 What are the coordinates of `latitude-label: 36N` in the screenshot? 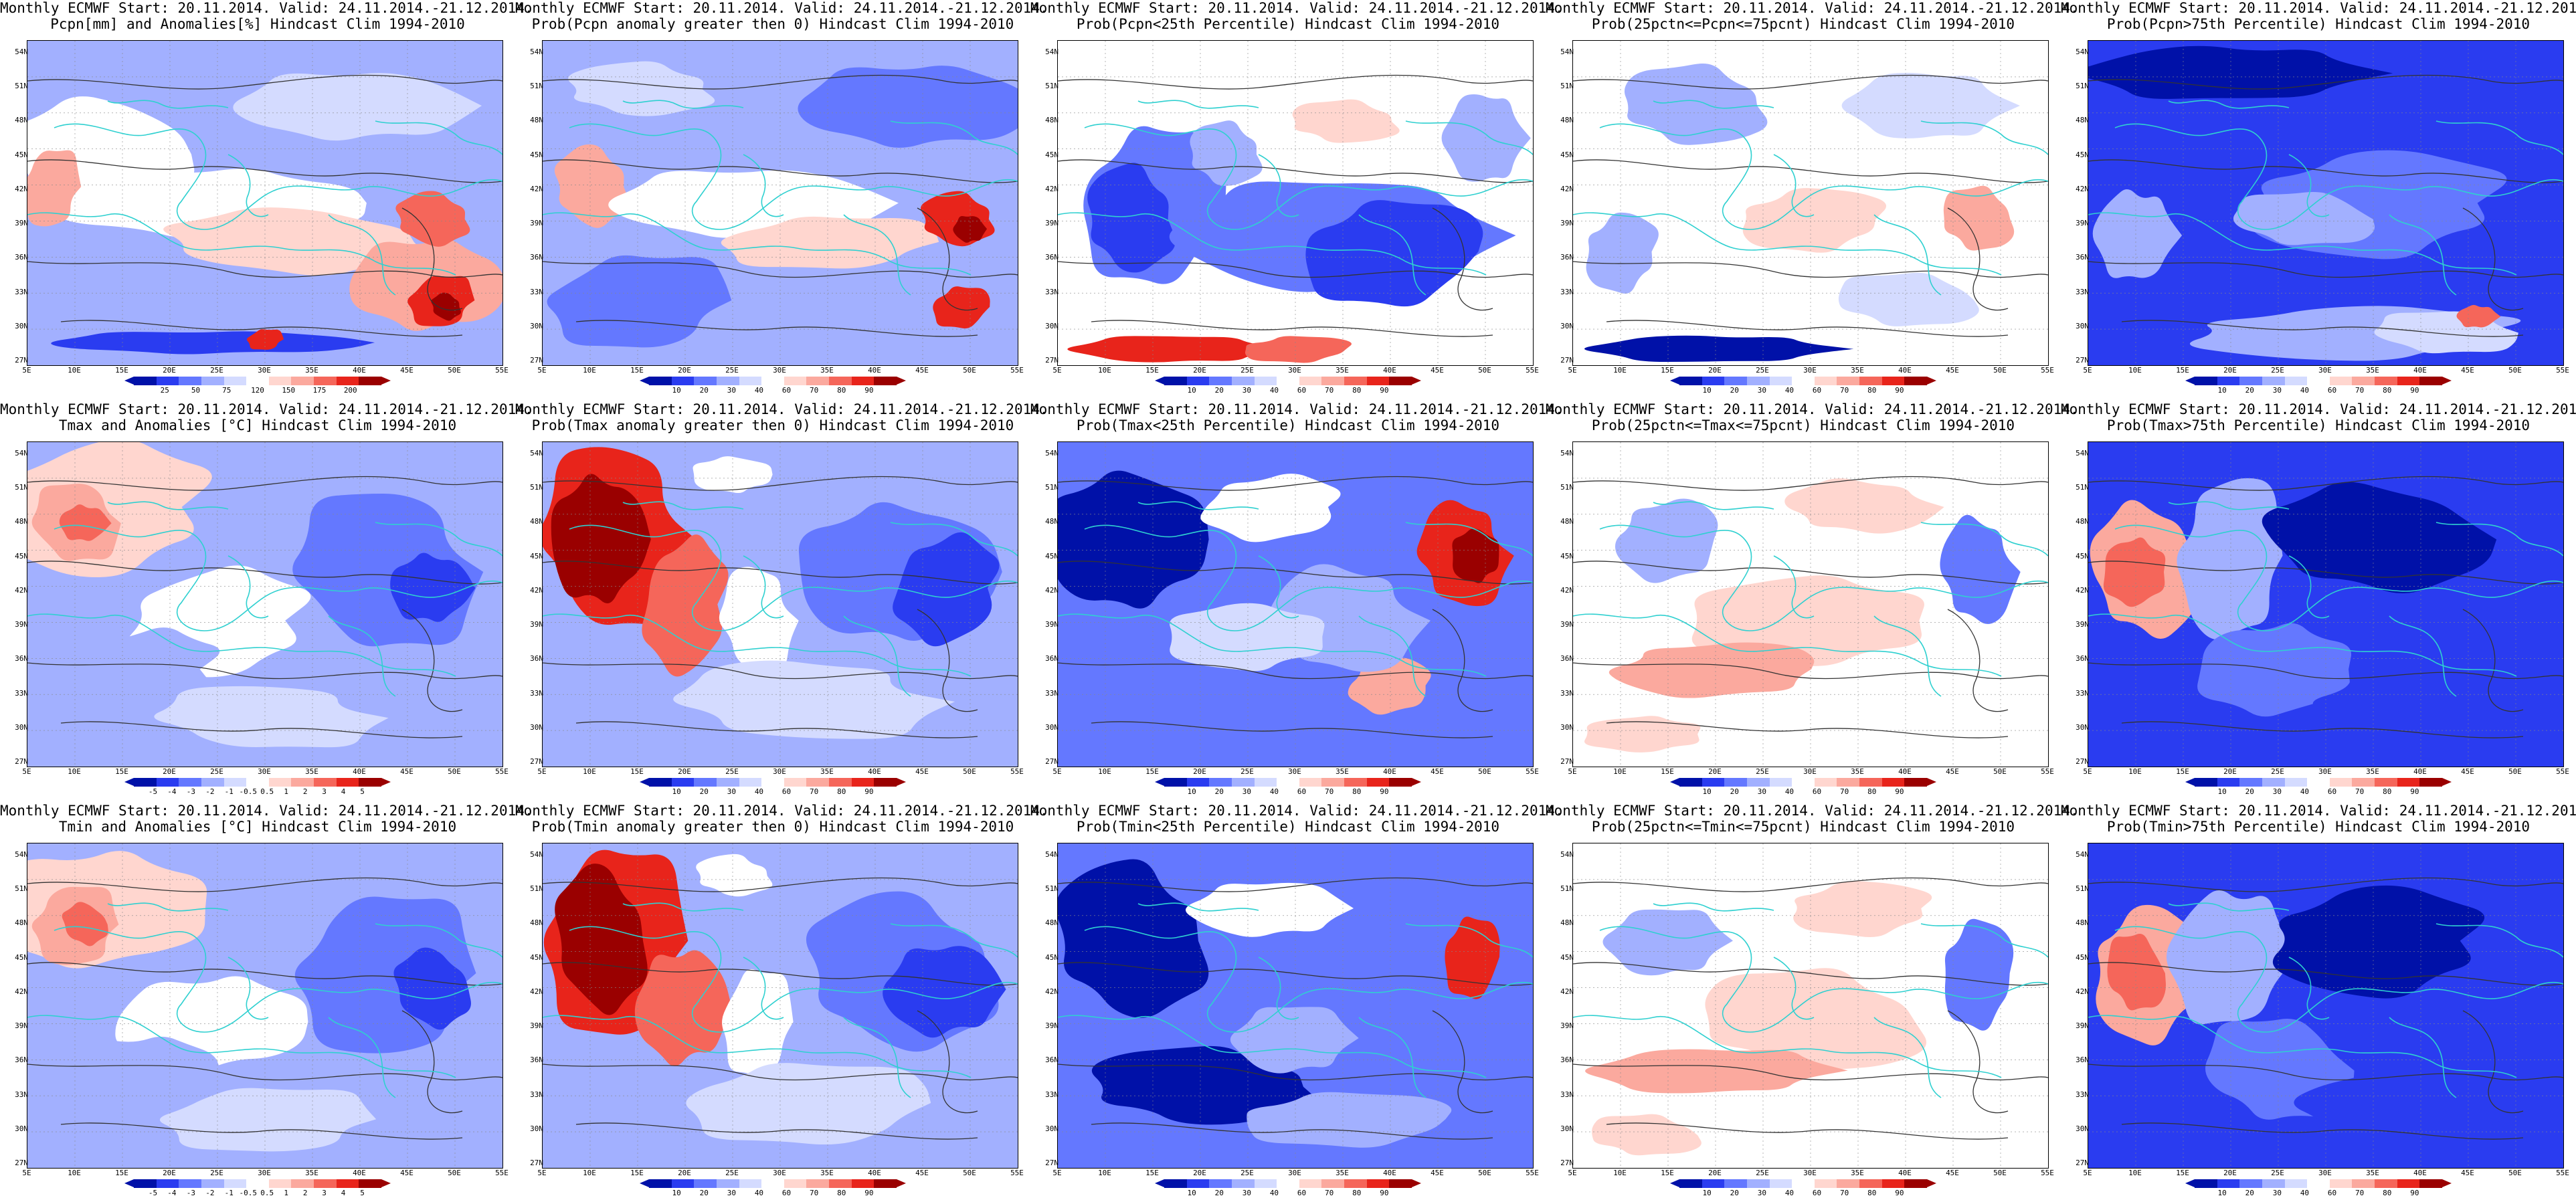 It's located at (21, 1060).